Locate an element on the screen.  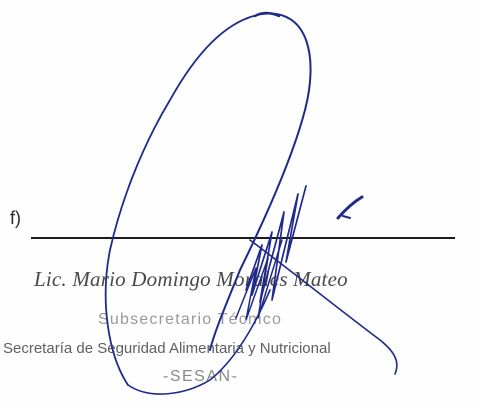
signature-line is located at coordinates (243, 238).